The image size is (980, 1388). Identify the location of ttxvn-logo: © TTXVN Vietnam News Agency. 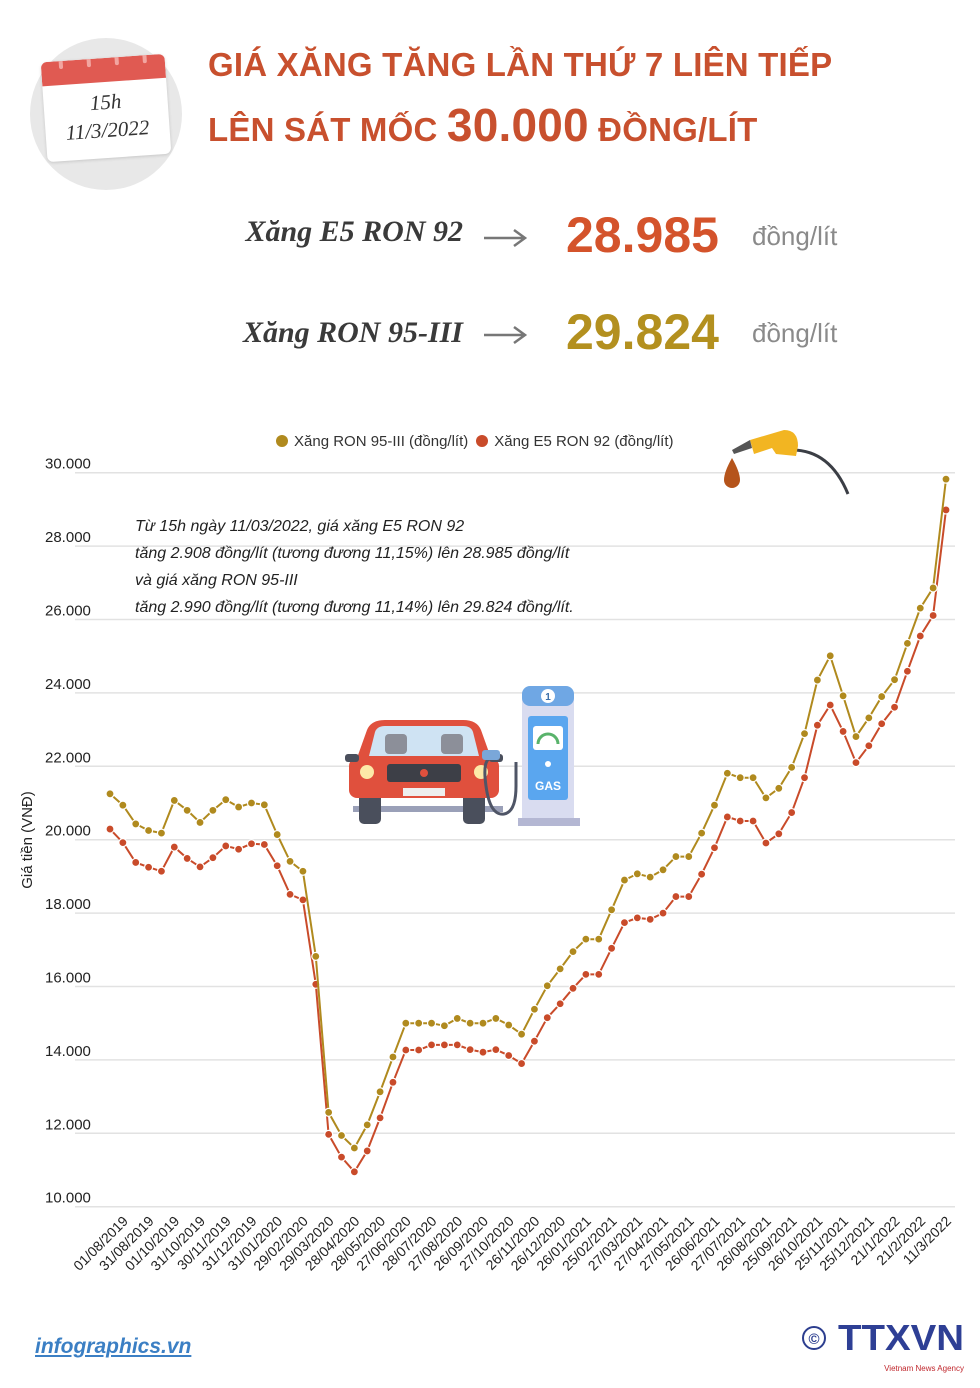
(885, 1348).